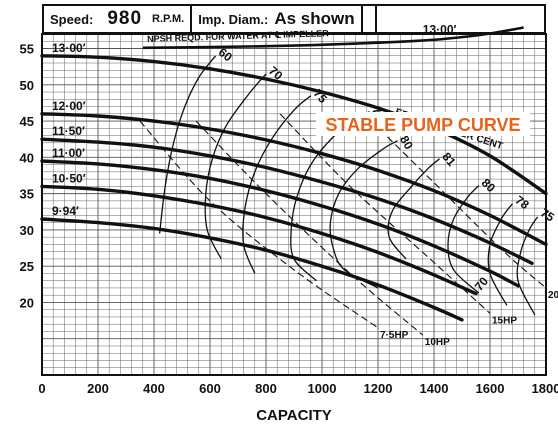 The height and width of the screenshot is (428, 558). Describe the element at coordinates (69, 178) in the screenshot. I see `head-label: 10·50′` at that location.